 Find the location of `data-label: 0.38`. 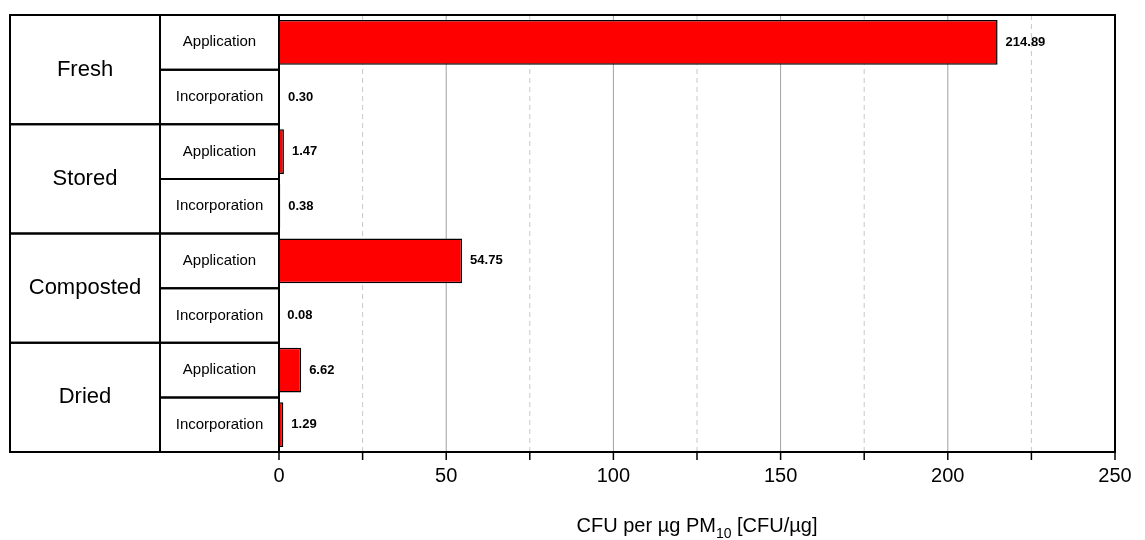

data-label: 0.38 is located at coordinates (301, 205).